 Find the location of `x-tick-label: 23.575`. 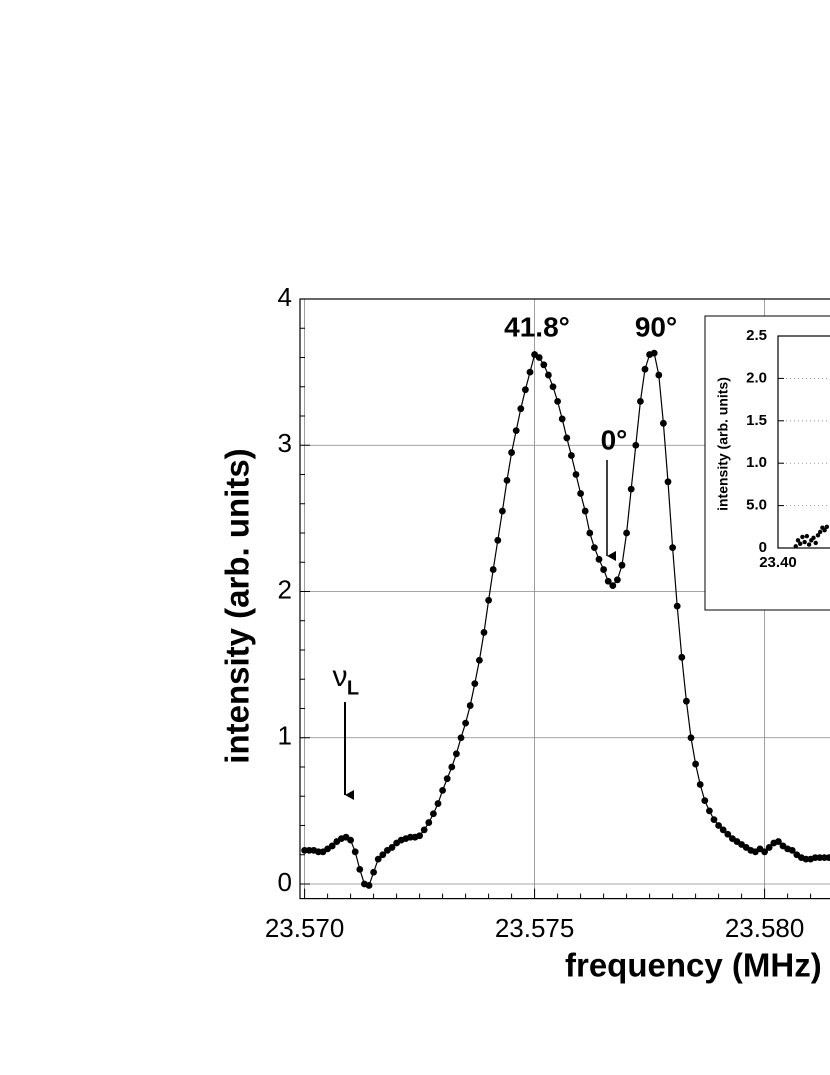

x-tick-label: 23.575 is located at coordinates (535, 928).